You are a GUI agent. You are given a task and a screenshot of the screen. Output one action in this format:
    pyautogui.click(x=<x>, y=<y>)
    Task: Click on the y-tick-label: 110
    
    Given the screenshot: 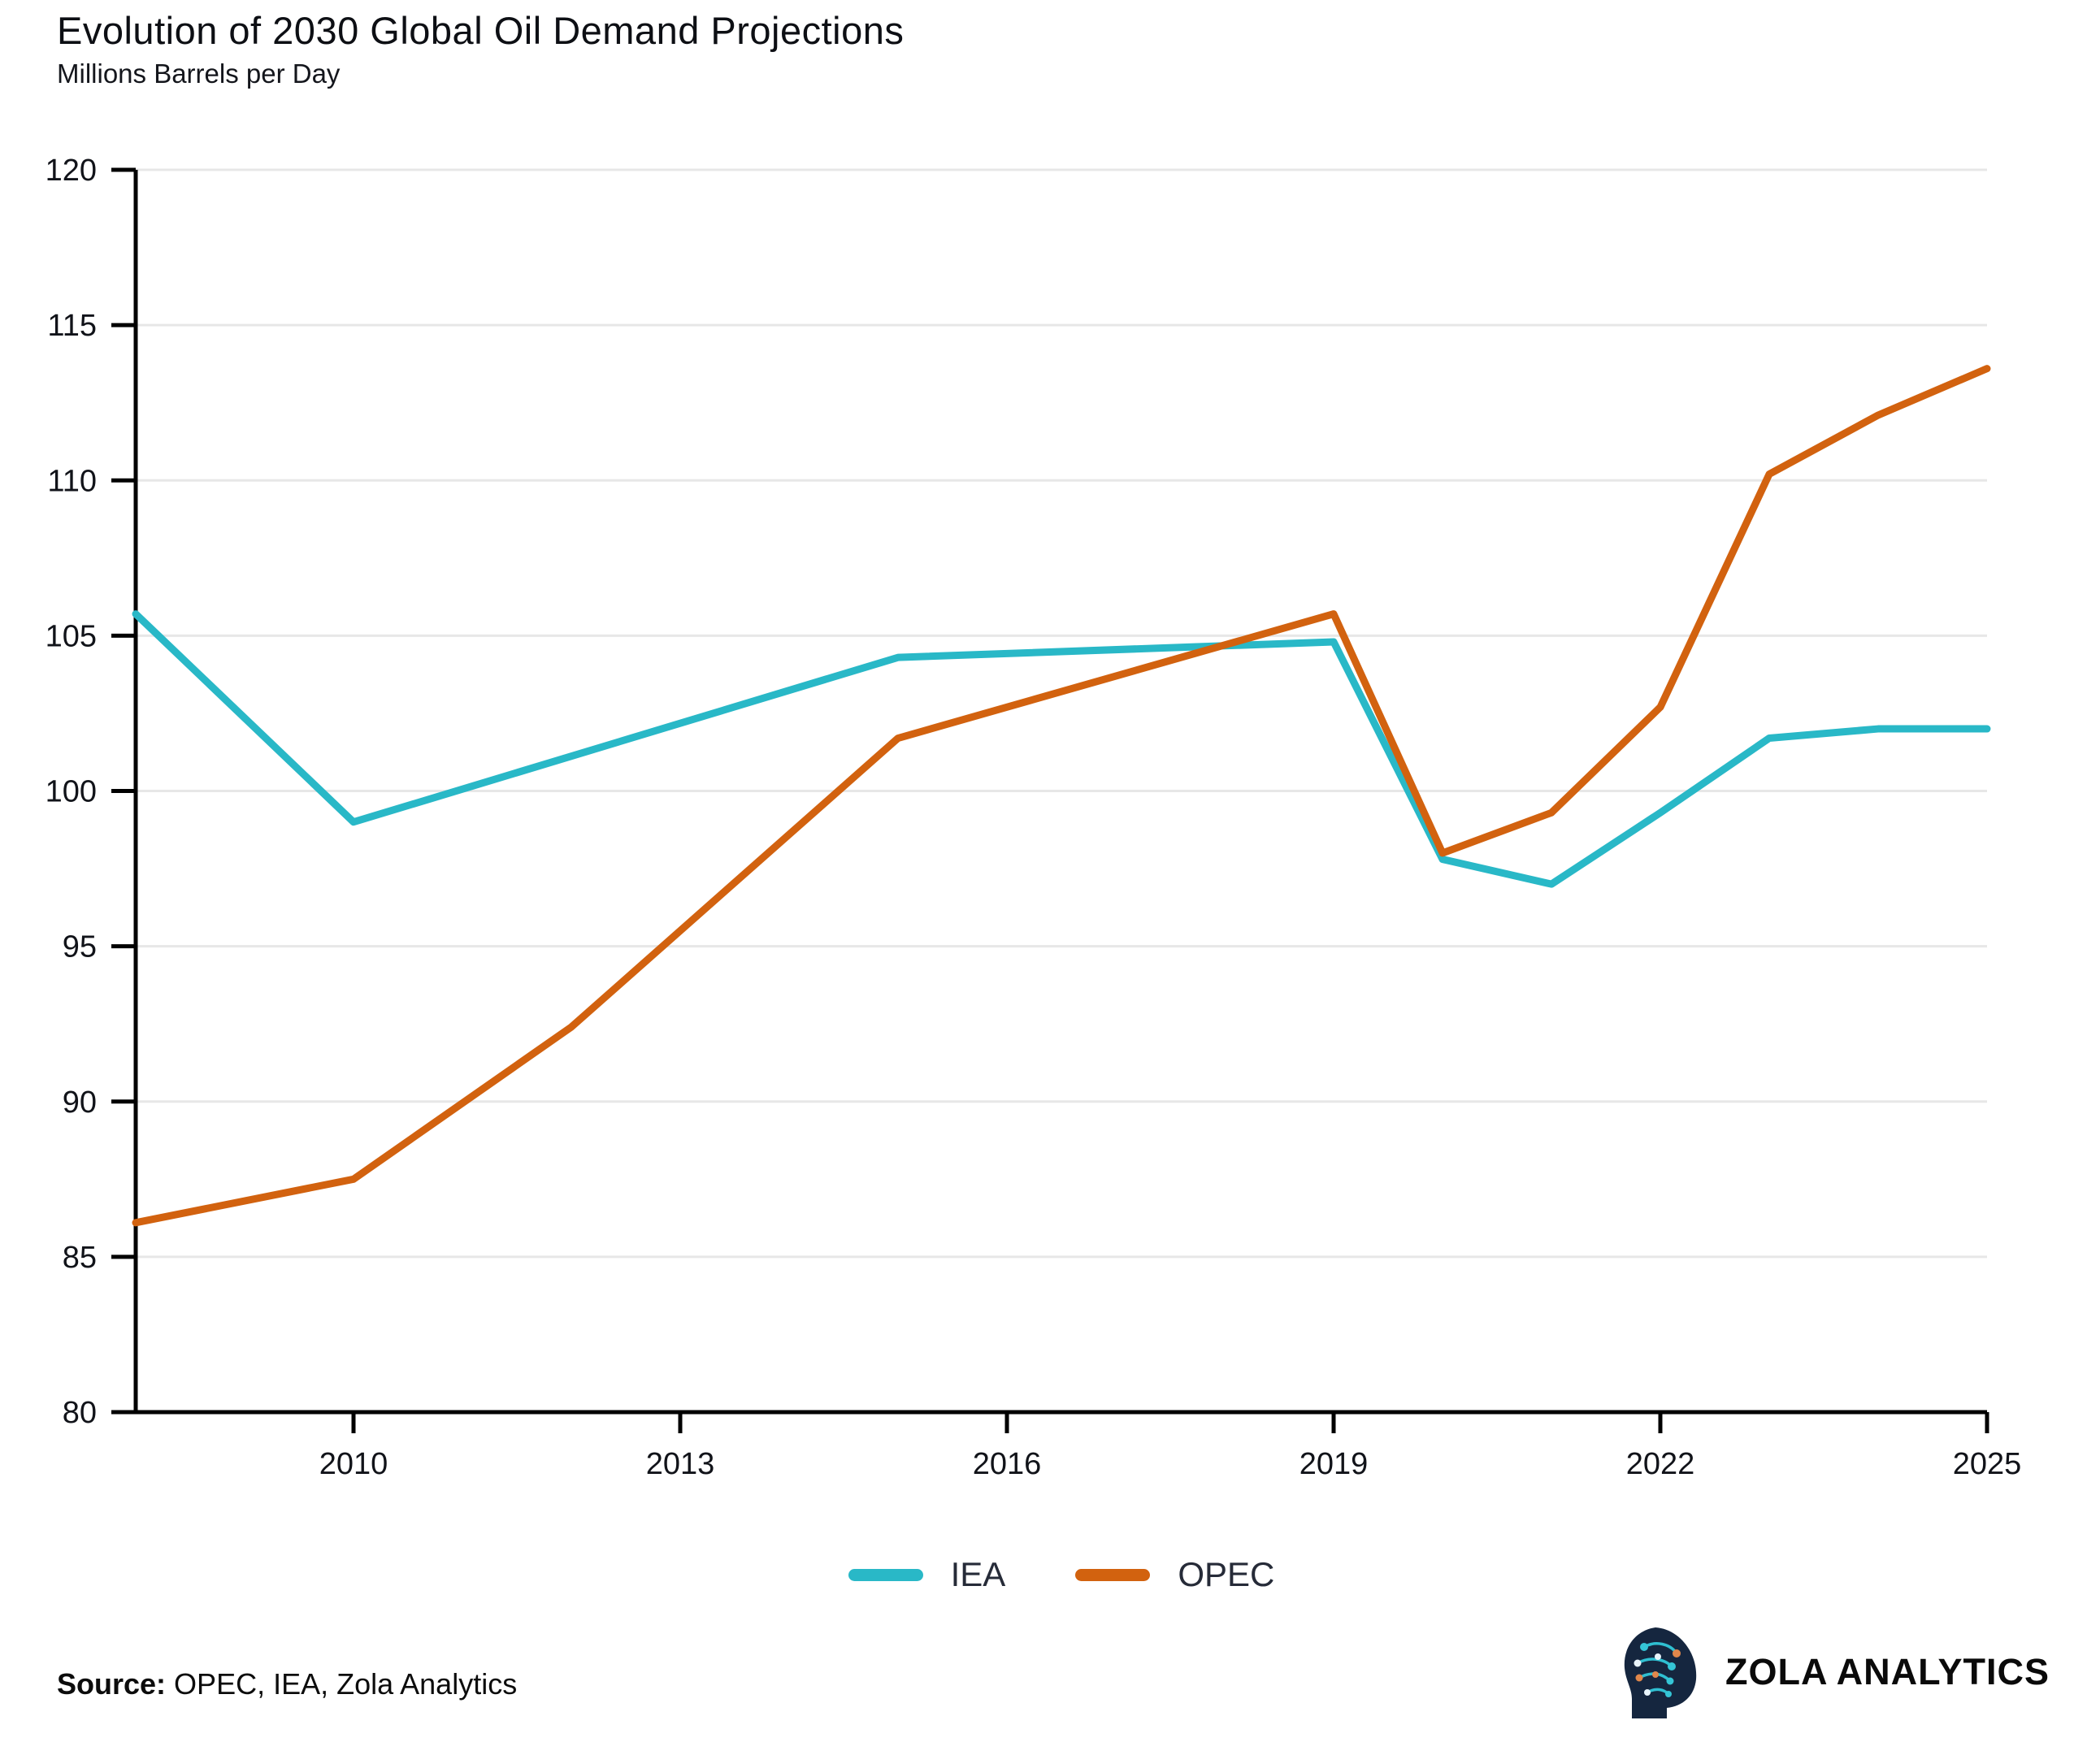 What is the action you would take?
    pyautogui.click(x=72, y=481)
    